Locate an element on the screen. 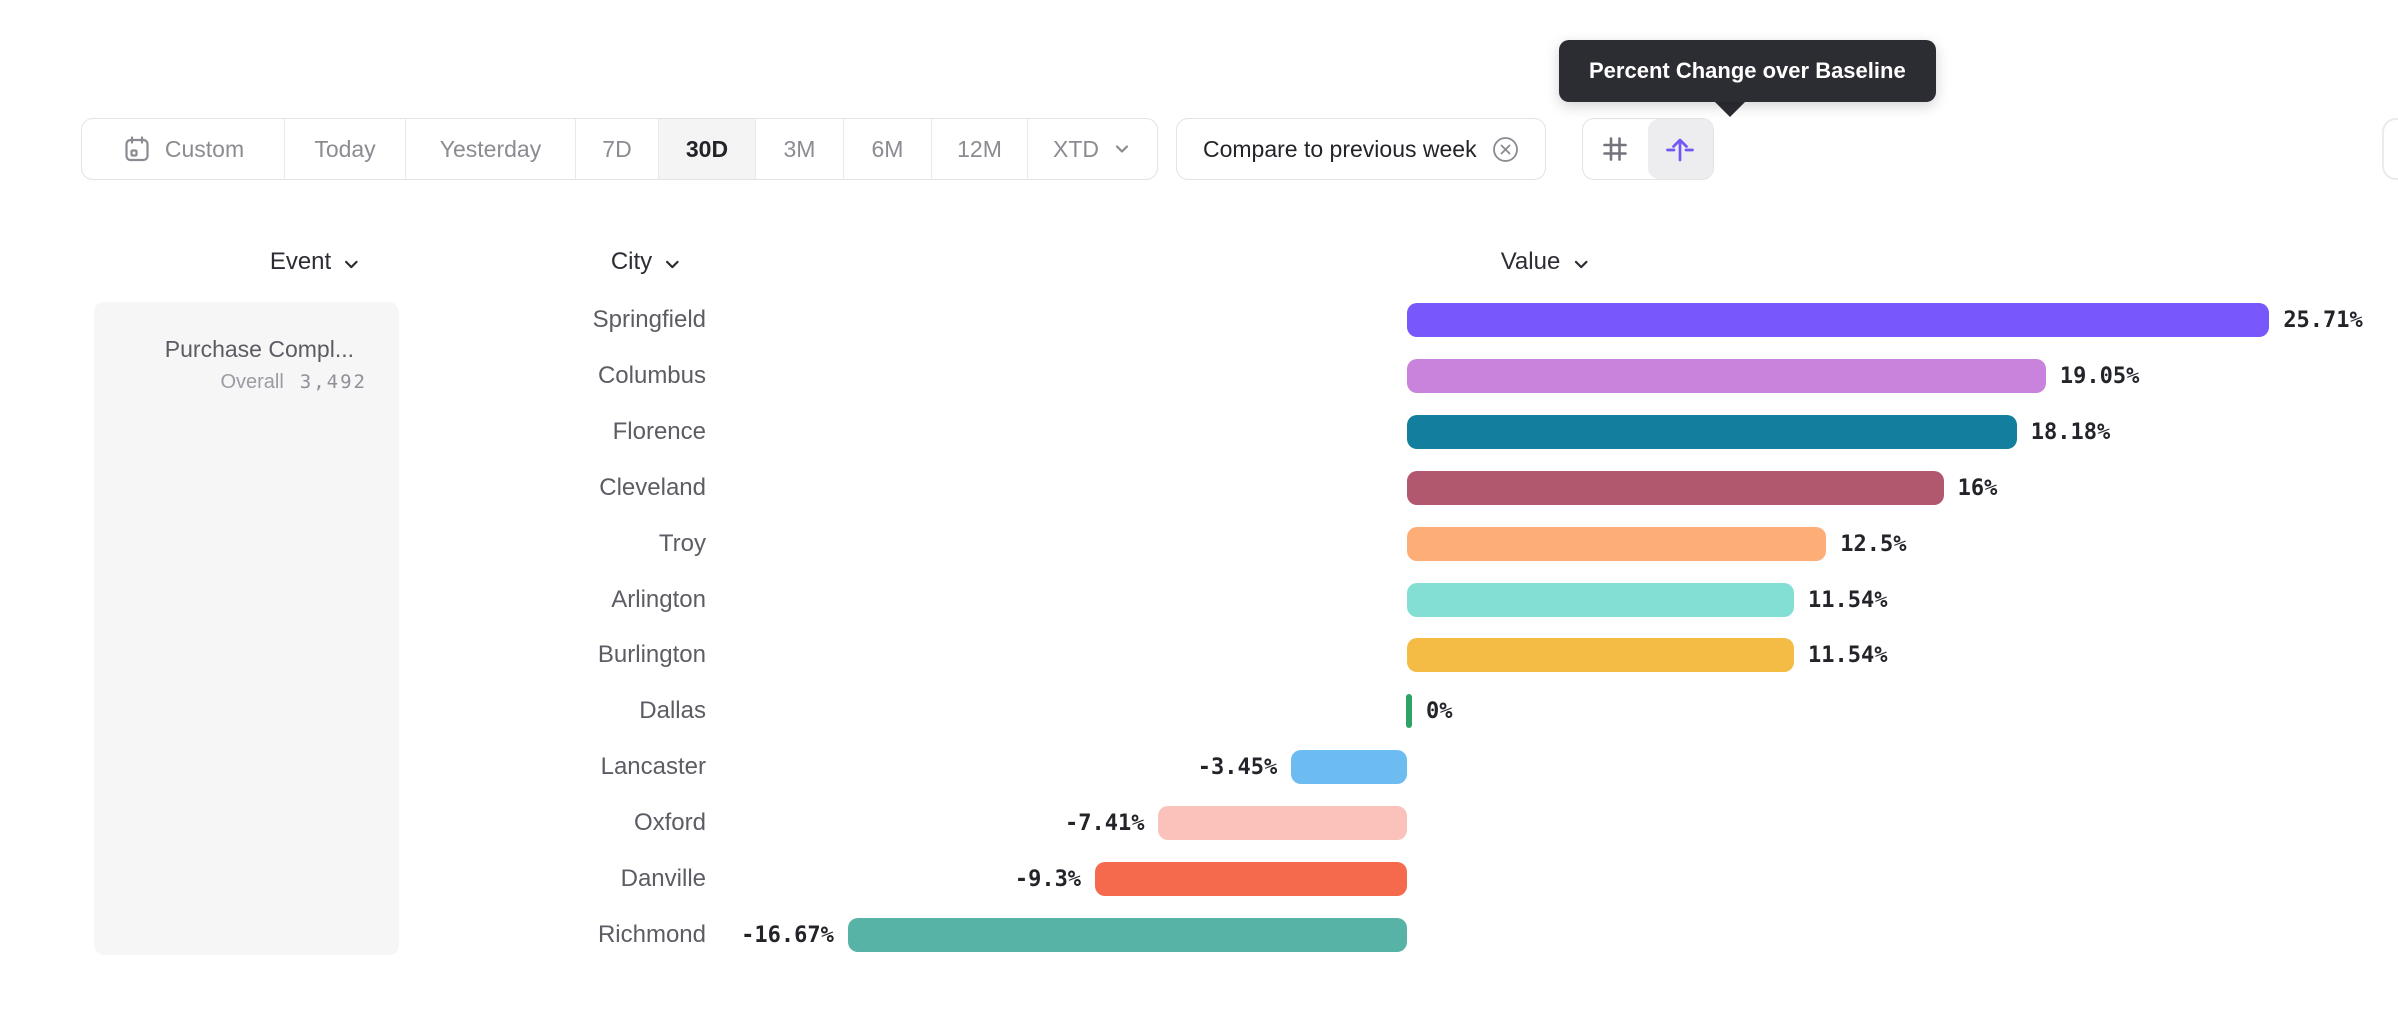 This screenshot has height=1022, width=2398. date-range-label: Yesterday is located at coordinates (490, 148).